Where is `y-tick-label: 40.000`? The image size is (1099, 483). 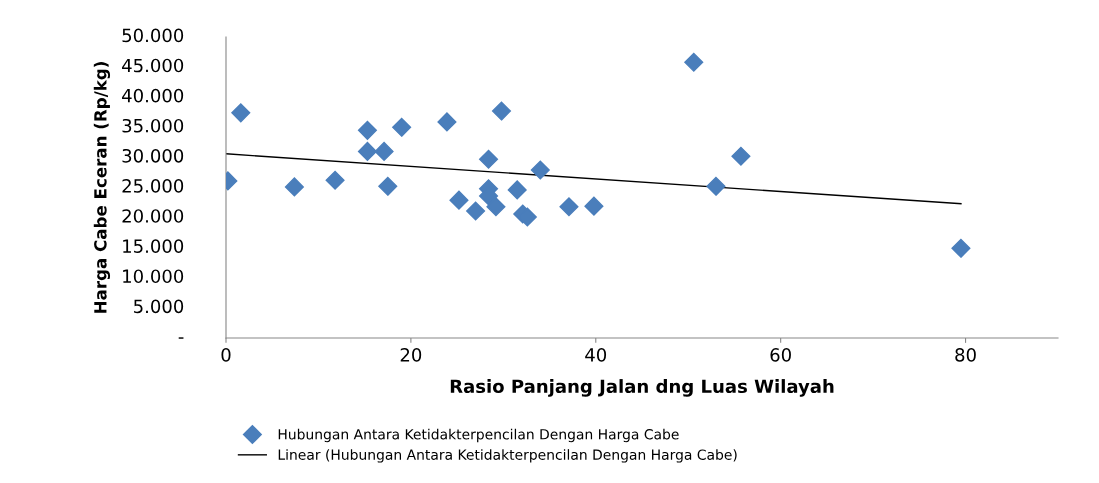 y-tick-label: 40.000 is located at coordinates (153, 95).